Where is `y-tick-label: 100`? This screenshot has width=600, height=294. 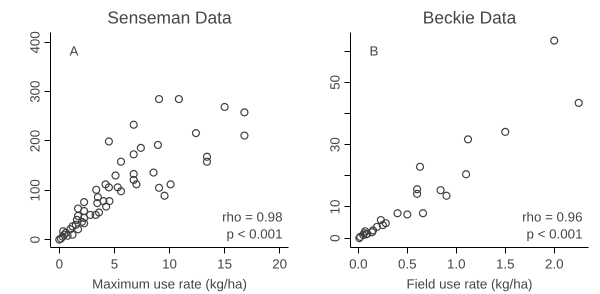 y-tick-label: 100 is located at coordinates (35, 190).